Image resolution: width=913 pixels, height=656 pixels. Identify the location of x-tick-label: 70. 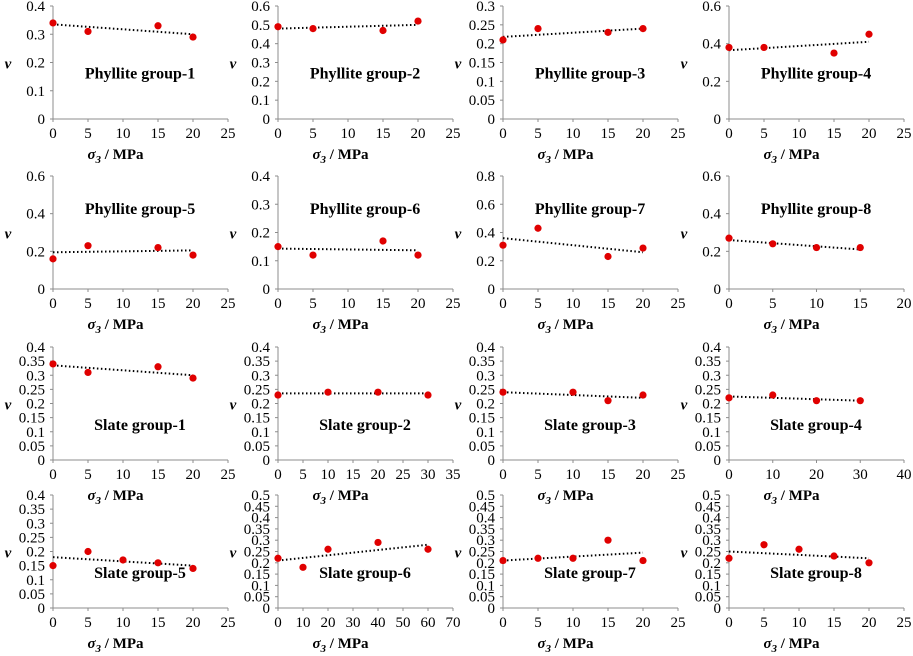
(453, 623).